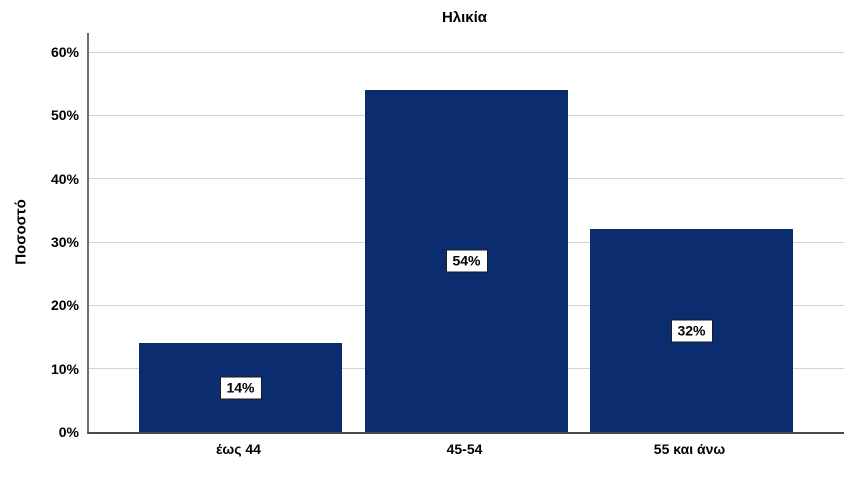 Image resolution: width=851 pixels, height=501 pixels. What do you see at coordinates (64, 178) in the screenshot?
I see `y-tick-label: 40%` at bounding box center [64, 178].